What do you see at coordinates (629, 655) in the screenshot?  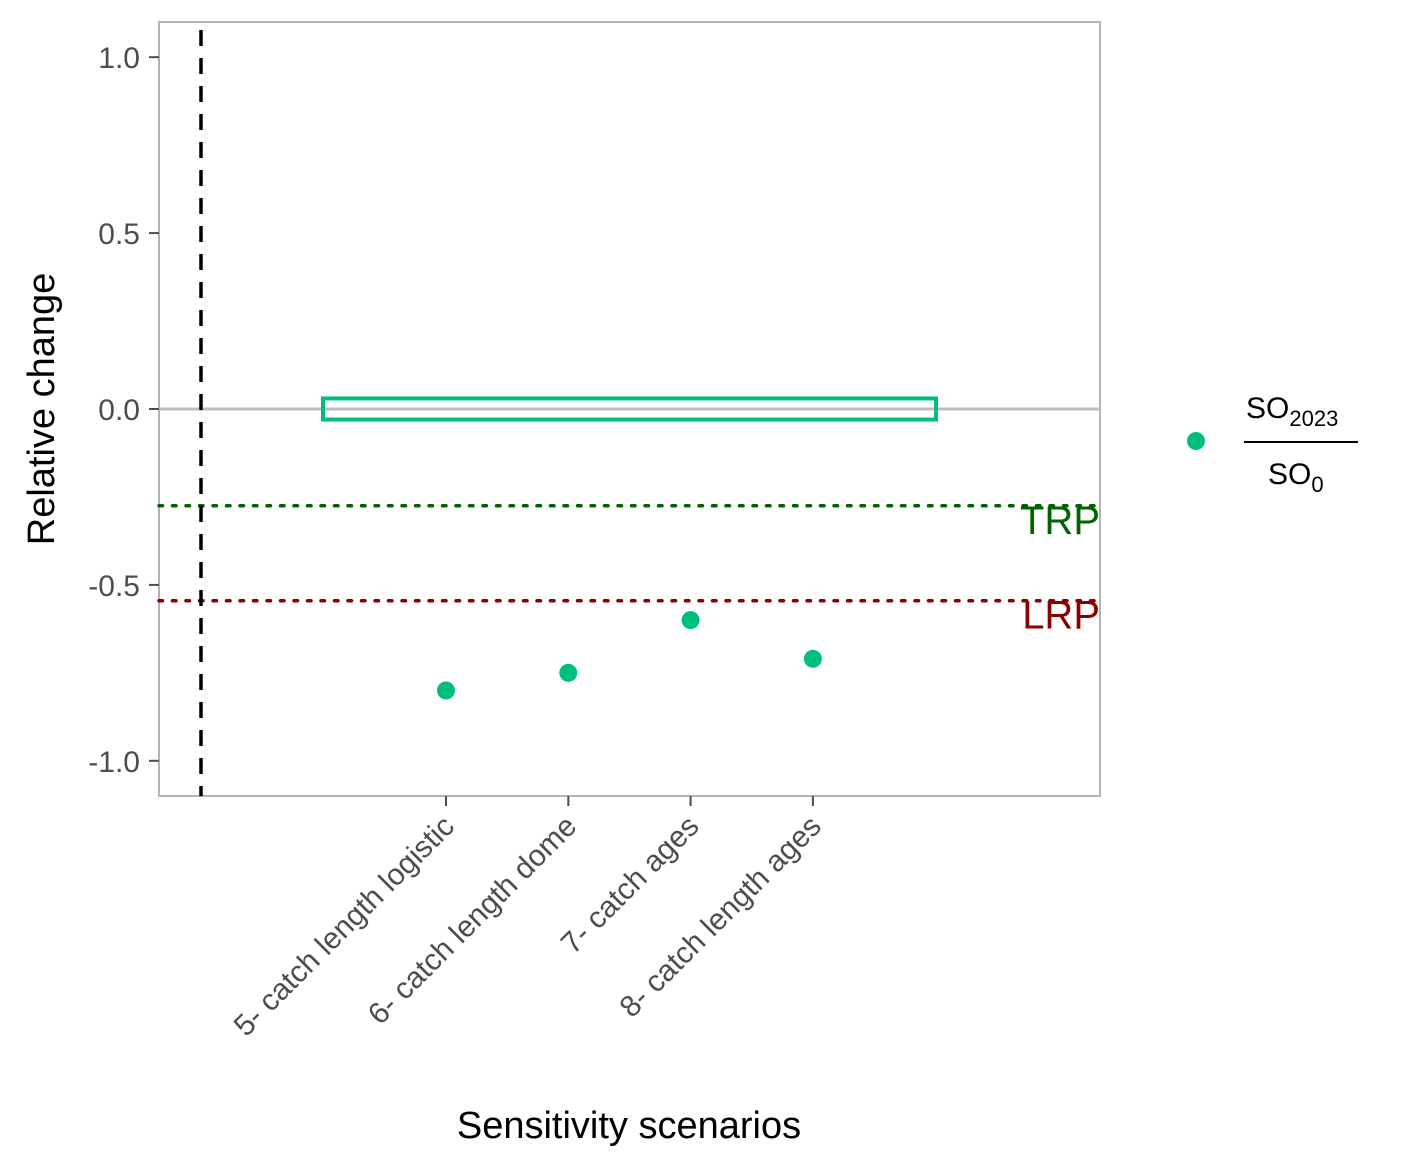 I see `data-points` at bounding box center [629, 655].